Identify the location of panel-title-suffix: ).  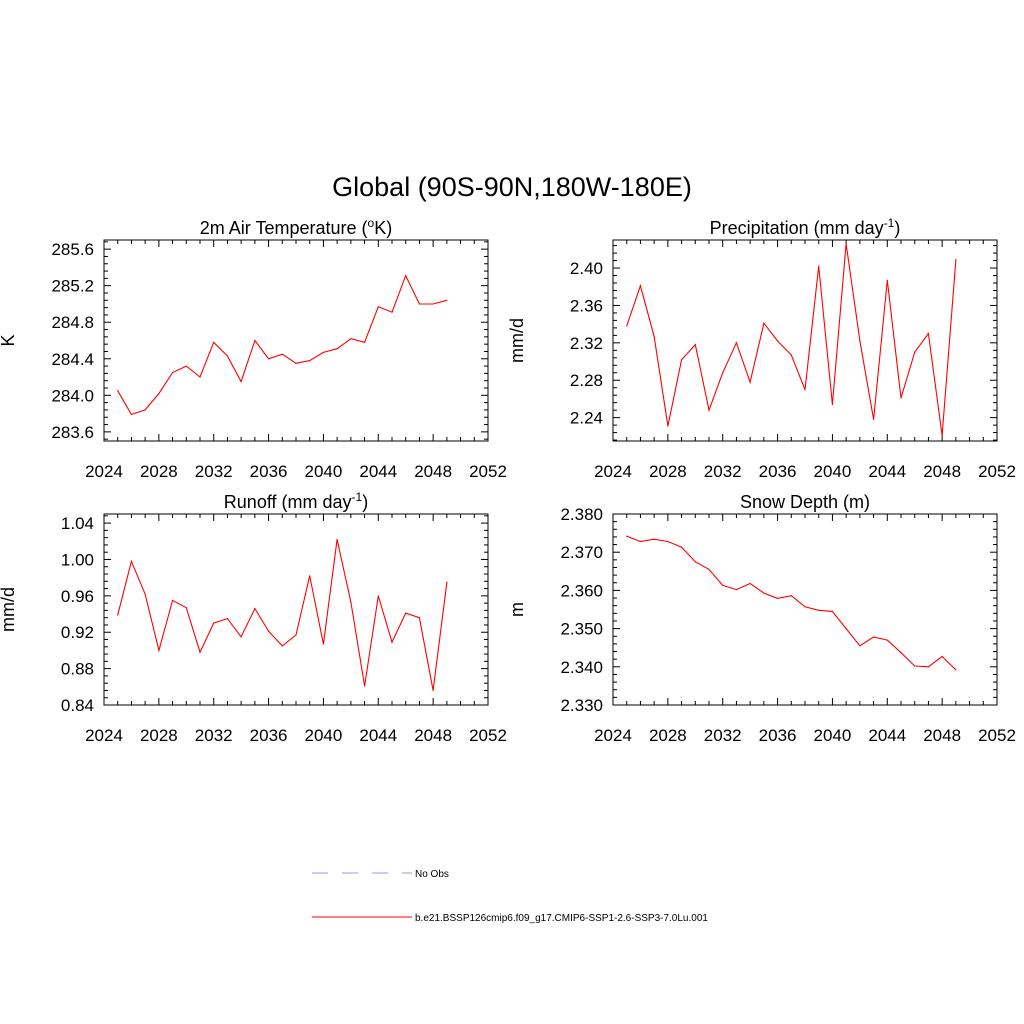
(897, 228).